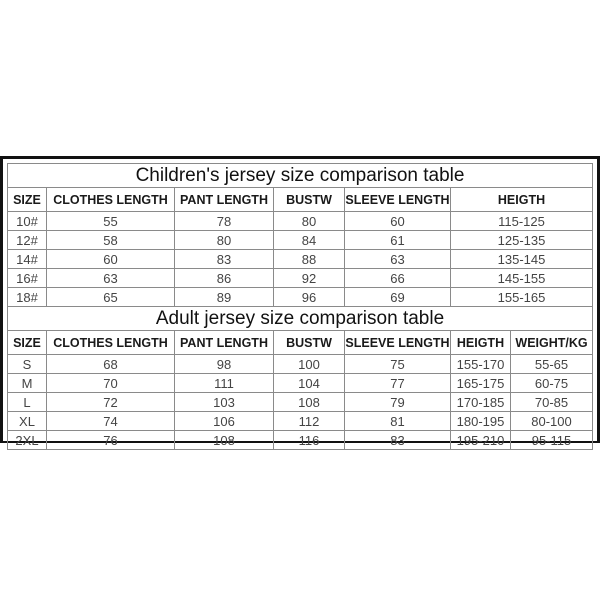 The image size is (600, 600). What do you see at coordinates (309, 297) in the screenshot?
I see `table-cell: 96` at bounding box center [309, 297].